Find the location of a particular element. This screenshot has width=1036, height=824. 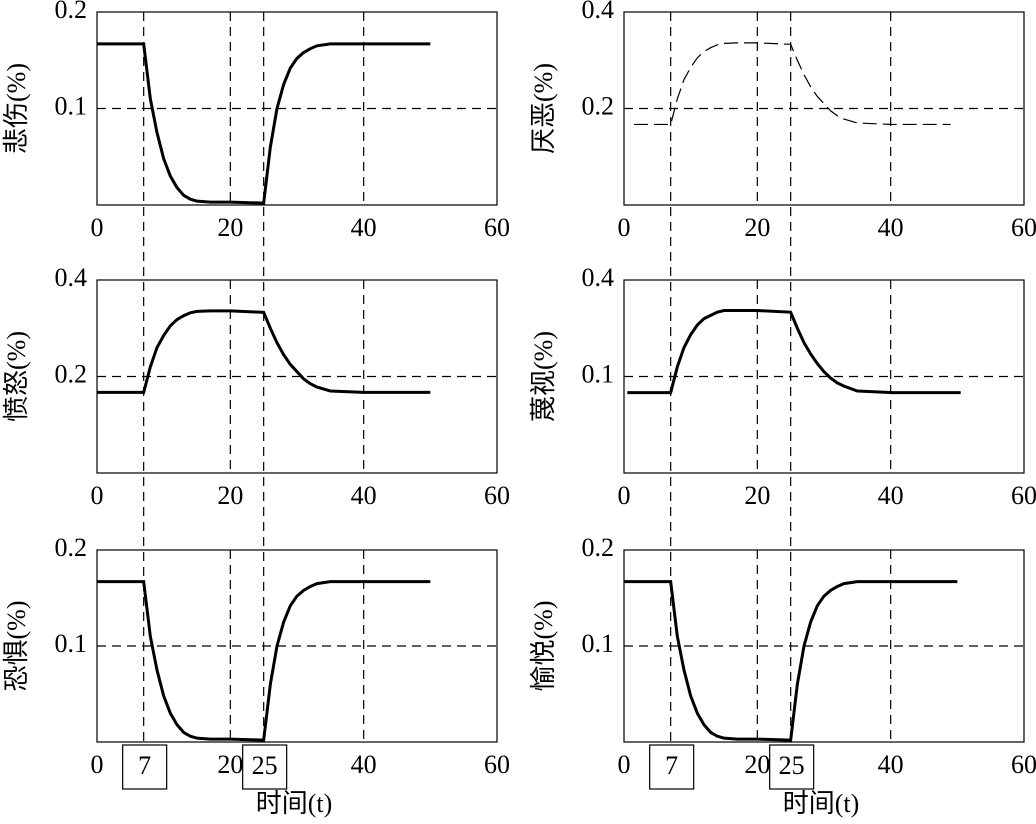

y-axis-label: 愉悦(%) is located at coordinates (543, 646).